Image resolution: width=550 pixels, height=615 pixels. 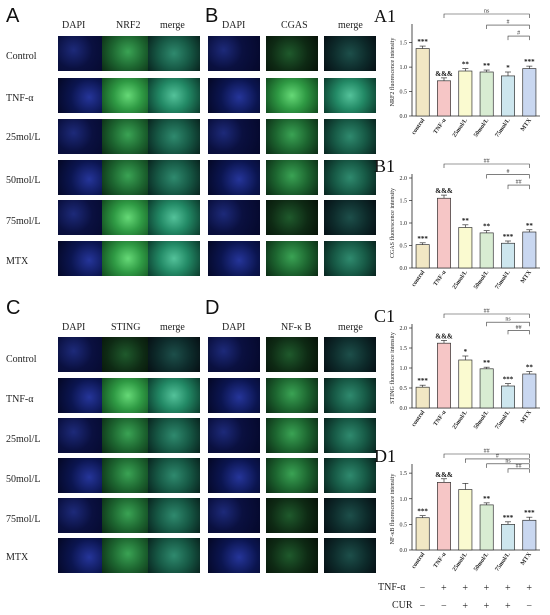 I want to click on micrograph-a-row4-stain, so click(x=128, y=177).